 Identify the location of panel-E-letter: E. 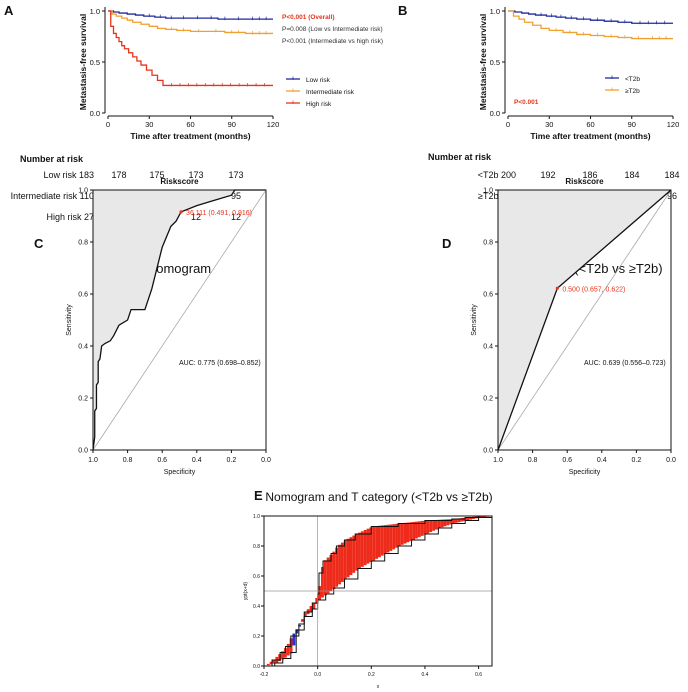
(258, 495).